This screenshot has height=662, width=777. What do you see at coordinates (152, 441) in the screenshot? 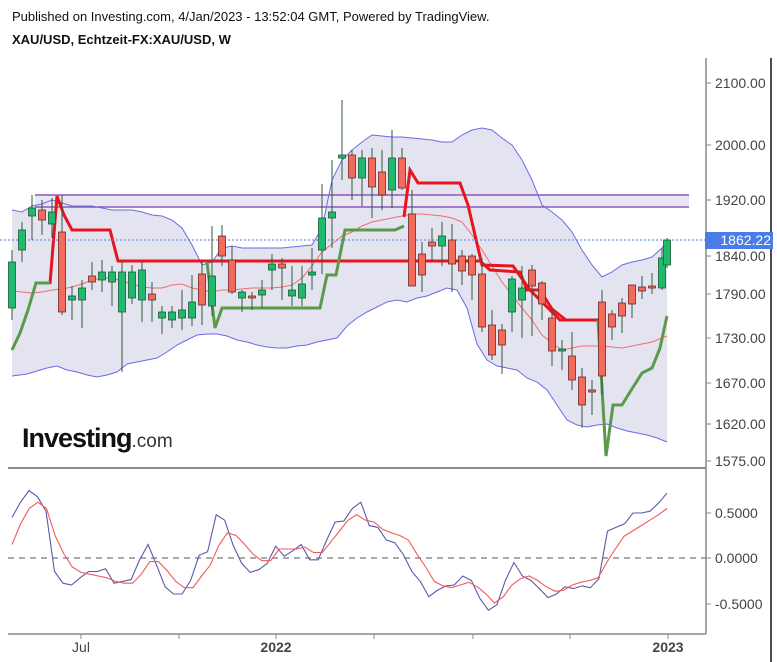
I see `logo-suffix: .com` at bounding box center [152, 441].